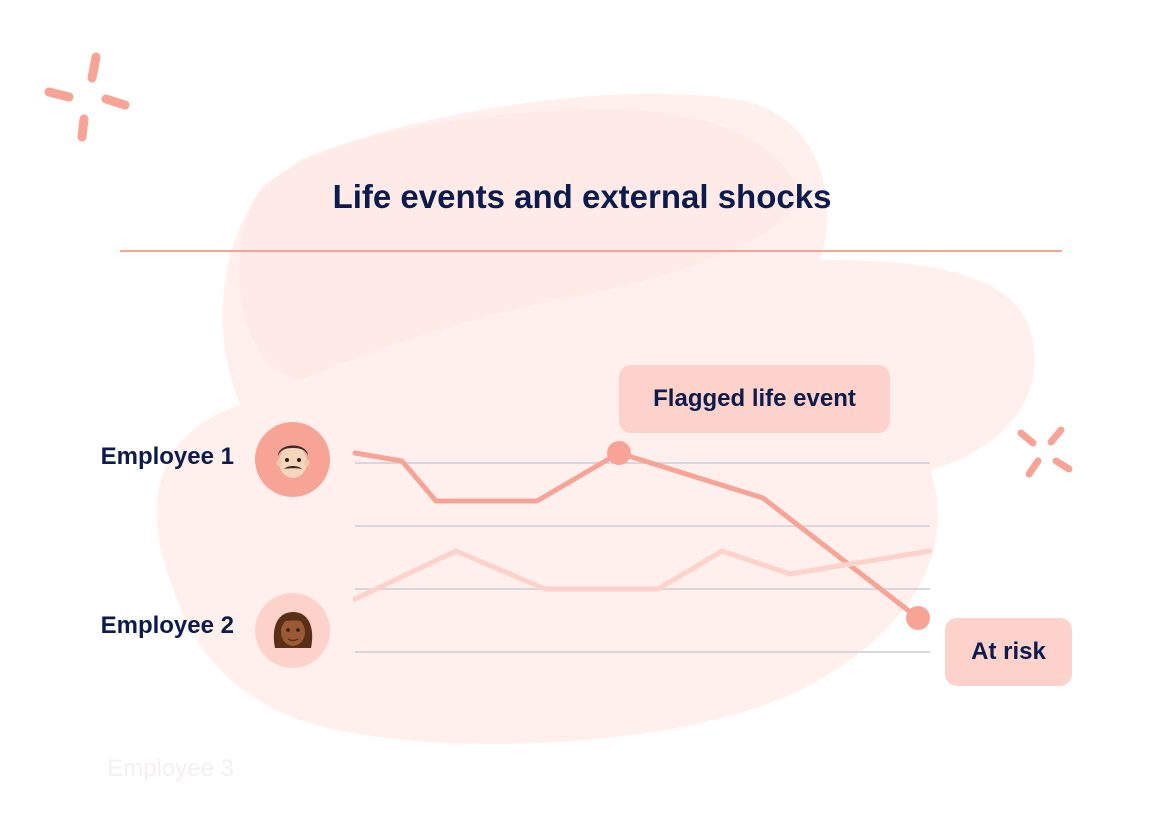 The height and width of the screenshot is (826, 1164). Describe the element at coordinates (582, 196) in the screenshot. I see `page-title: Life events and external shocks` at that location.